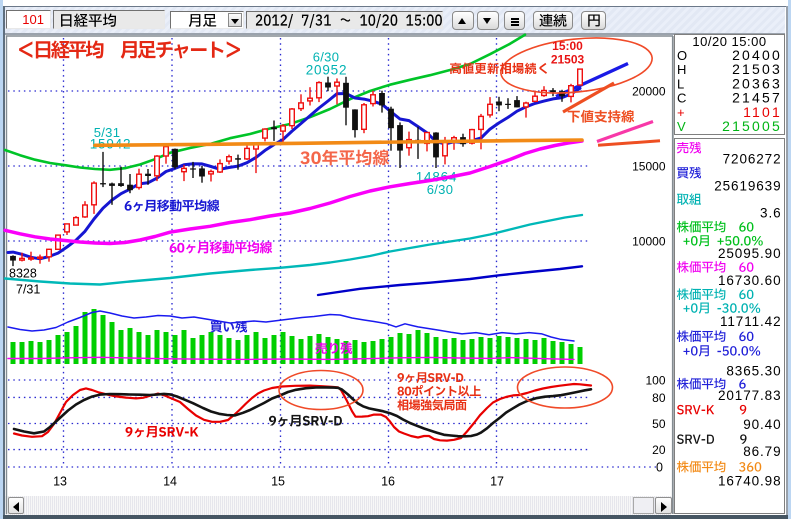 Image resolution: width=791 pixels, height=519 pixels. Describe the element at coordinates (751, 321) in the screenshot. I see `svg-text: 11711.42` at that location.